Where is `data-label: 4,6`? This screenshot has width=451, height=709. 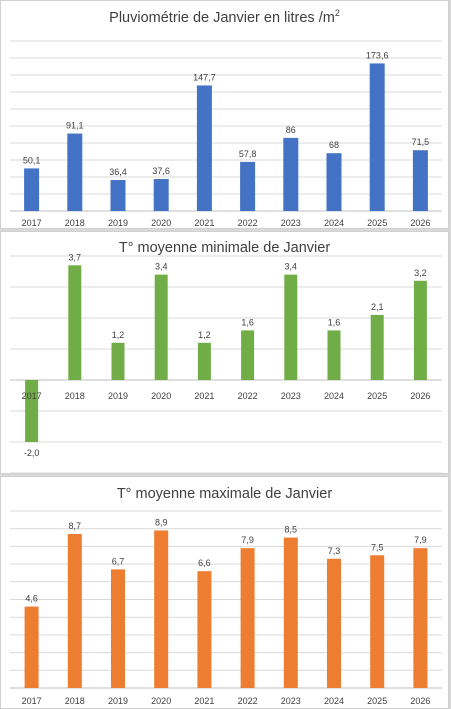 data-label: 4,6 is located at coordinates (31, 599).